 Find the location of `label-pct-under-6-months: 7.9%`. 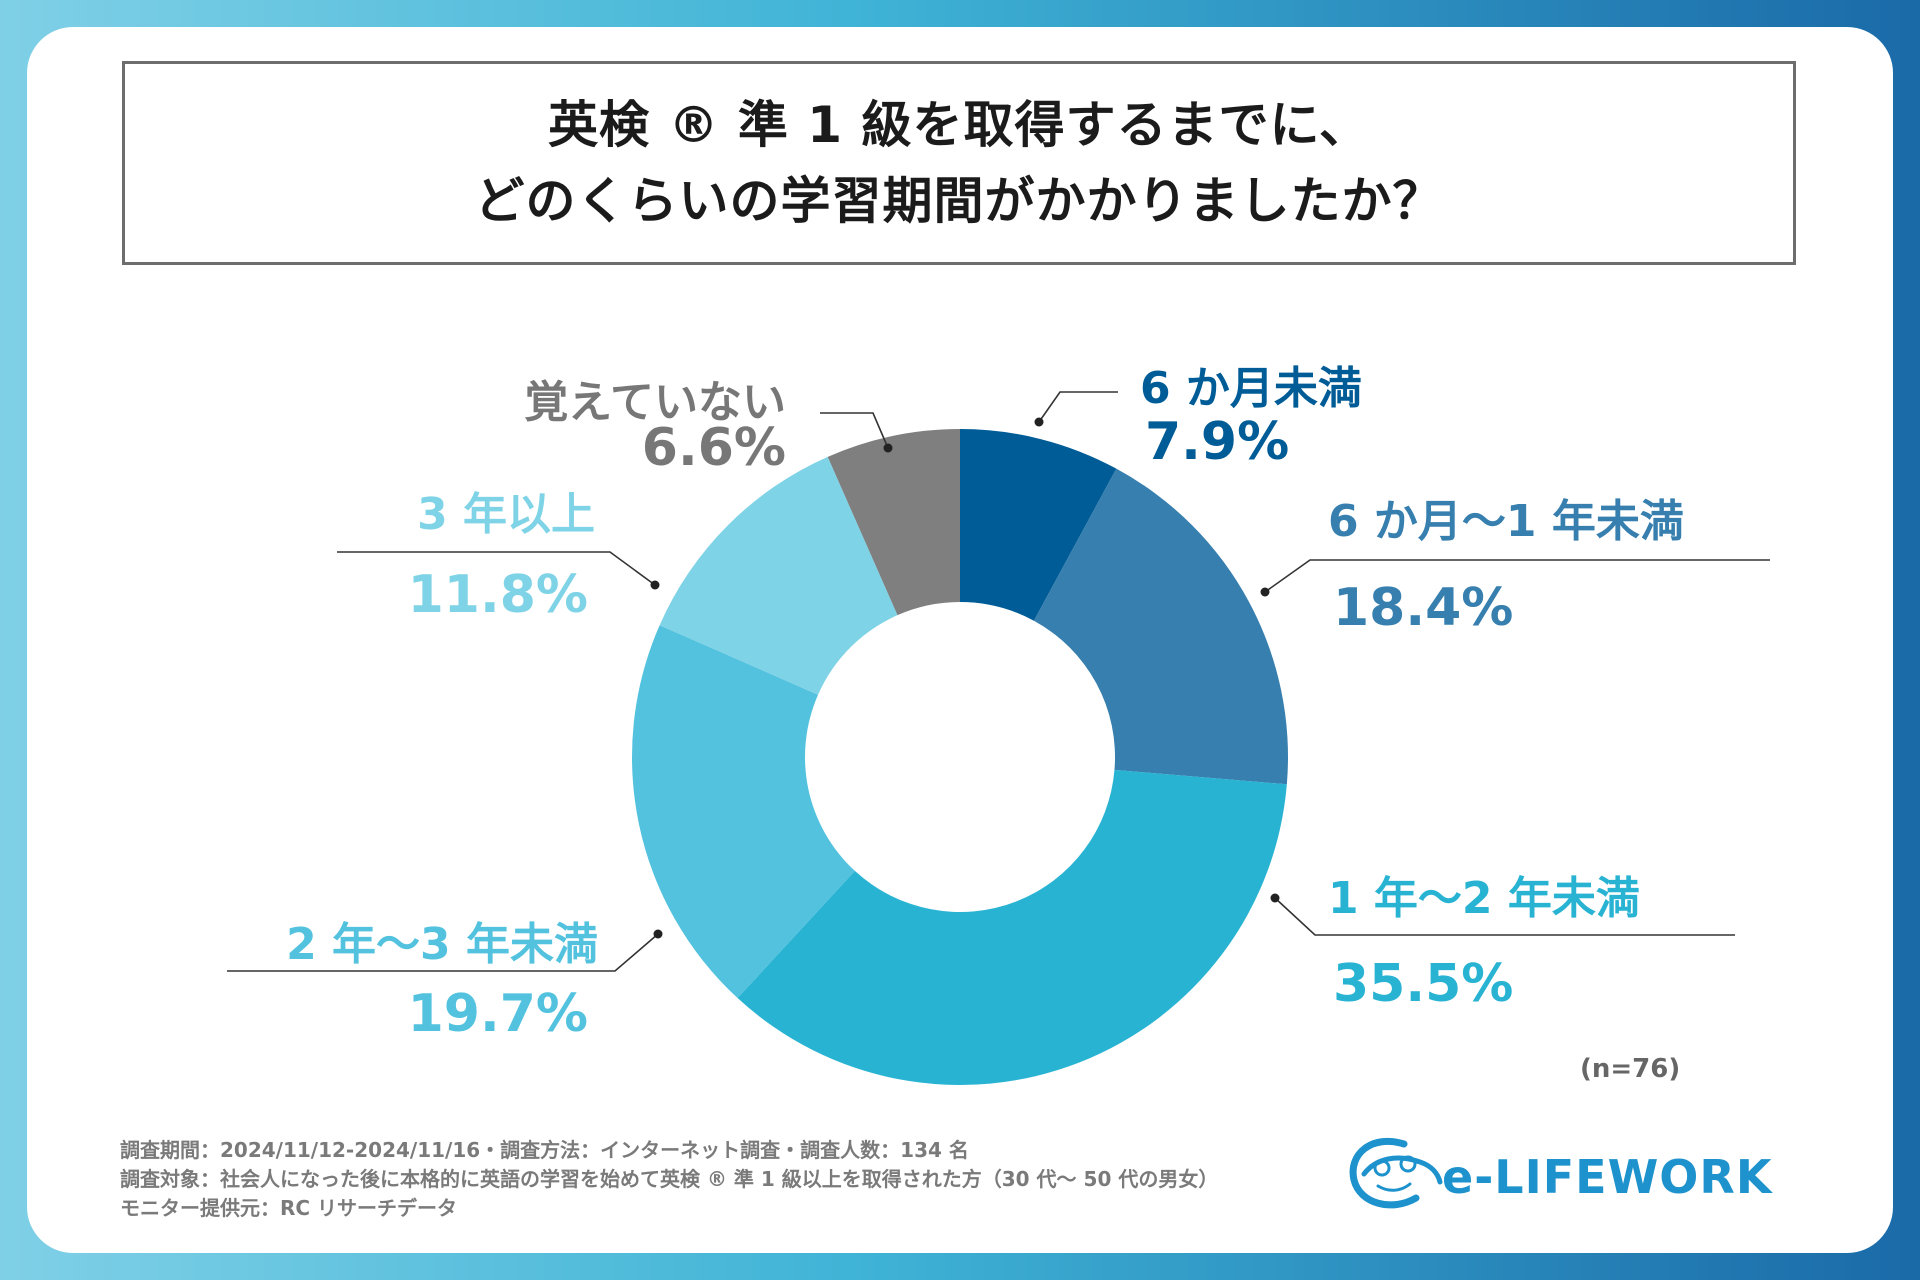

label-pct-under-6-months: 7.9% is located at coordinates (1217, 442).